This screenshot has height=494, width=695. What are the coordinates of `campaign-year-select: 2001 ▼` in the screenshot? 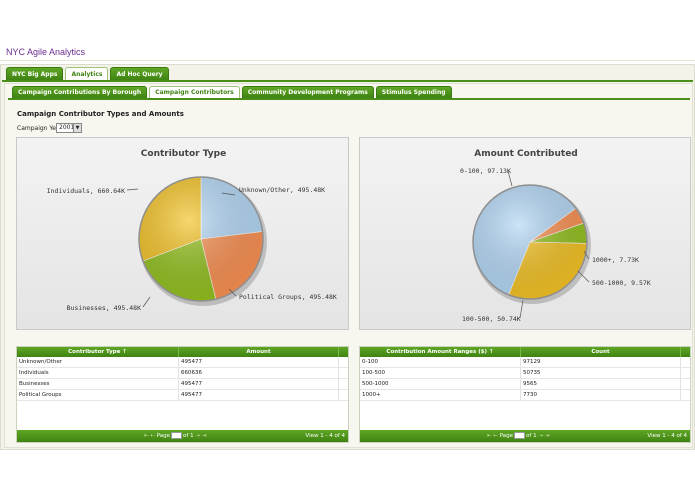 It's located at (69, 128).